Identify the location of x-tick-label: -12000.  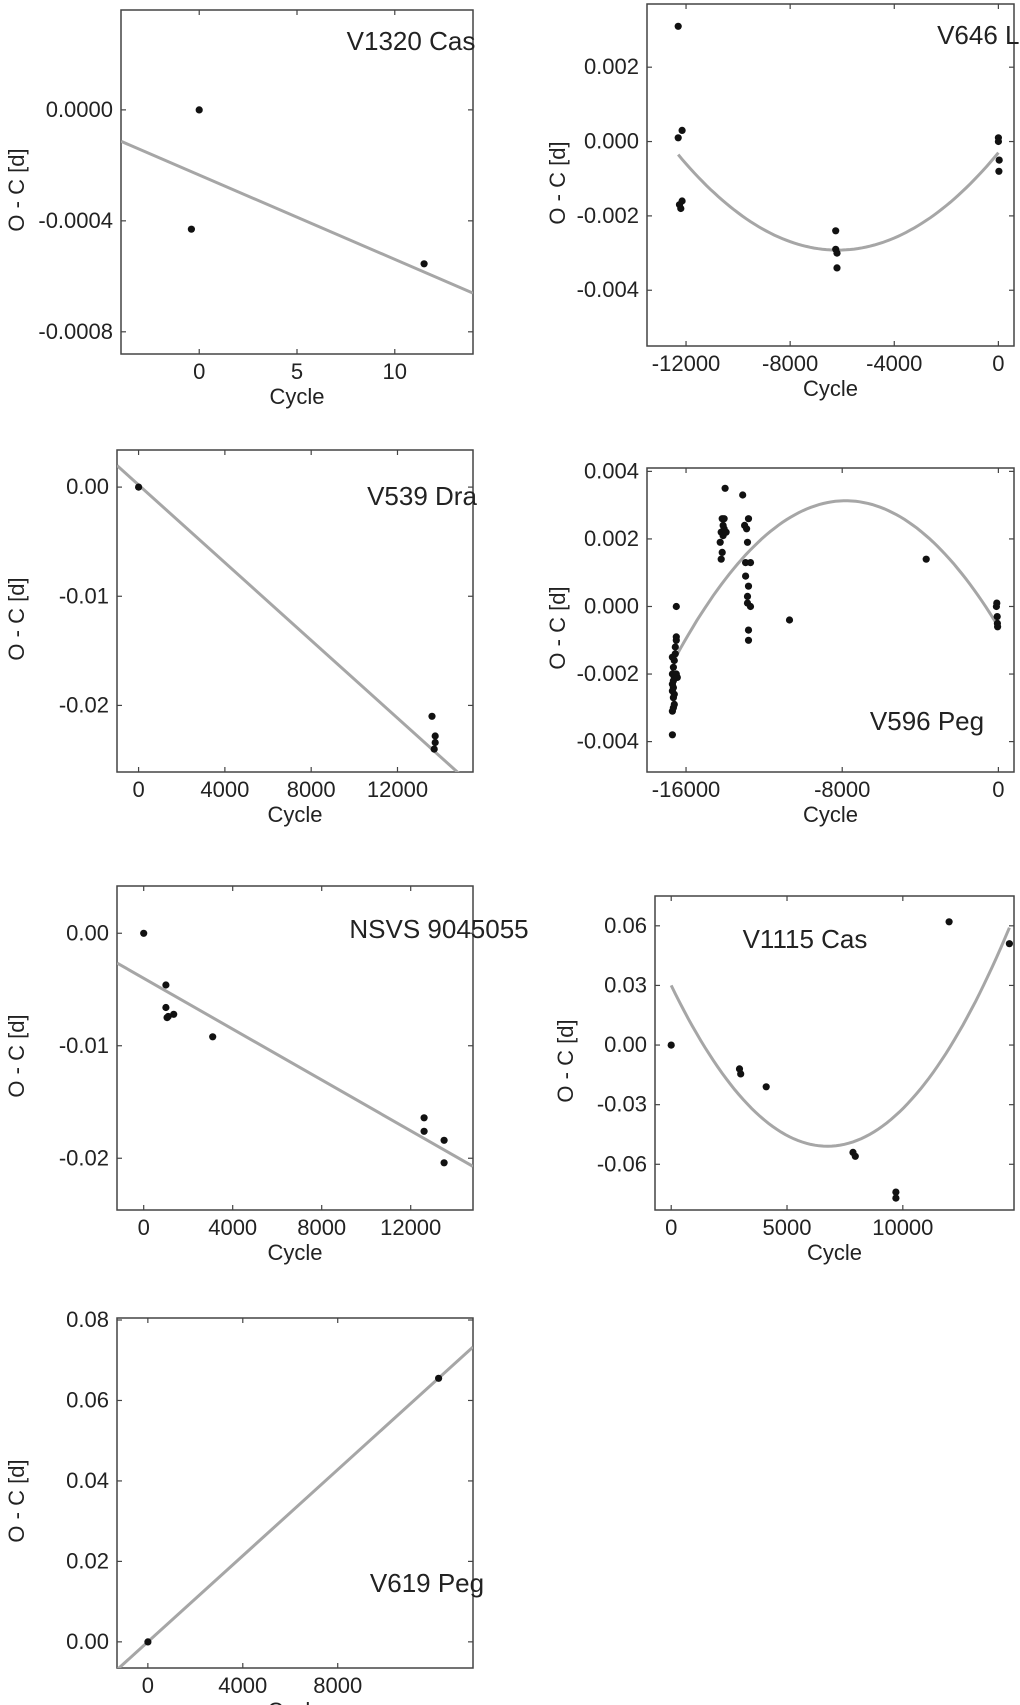
(686, 363).